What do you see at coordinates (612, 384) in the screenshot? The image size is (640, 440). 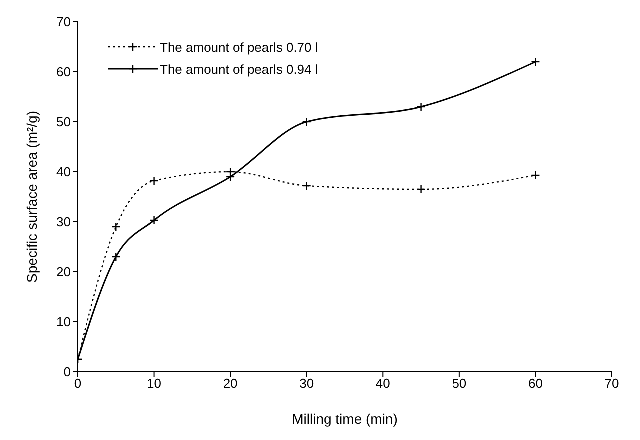 I see `x-tick-label: 70` at bounding box center [612, 384].